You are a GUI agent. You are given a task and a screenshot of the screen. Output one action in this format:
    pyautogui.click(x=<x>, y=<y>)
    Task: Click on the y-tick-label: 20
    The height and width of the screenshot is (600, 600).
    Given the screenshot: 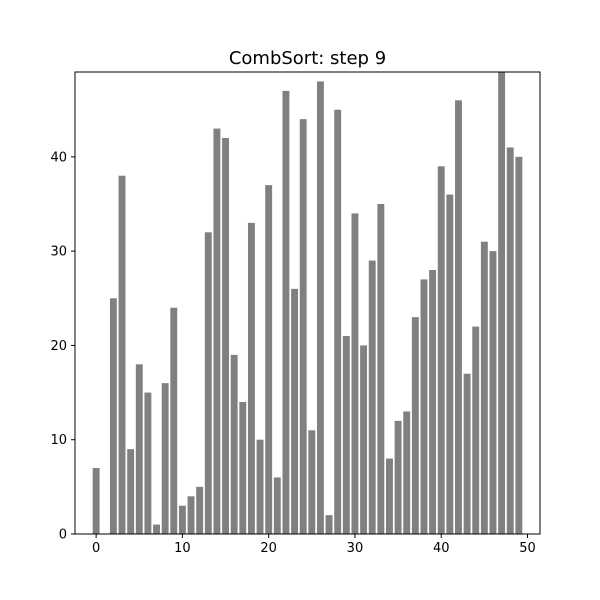 What is the action you would take?
    pyautogui.click(x=58, y=346)
    